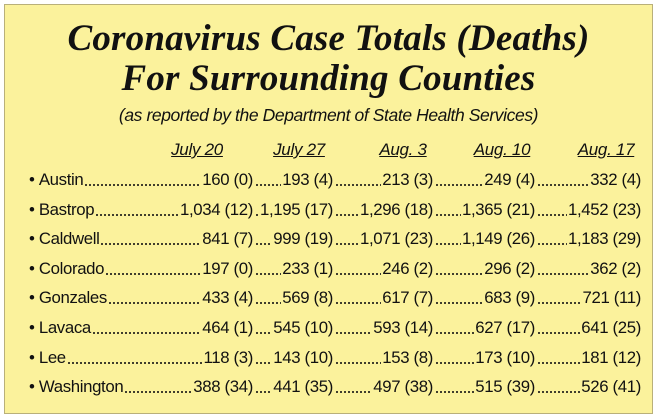 This screenshot has width=659, height=420. What do you see at coordinates (498, 209) in the screenshot?
I see `case-value: 1,365 (21)` at bounding box center [498, 209].